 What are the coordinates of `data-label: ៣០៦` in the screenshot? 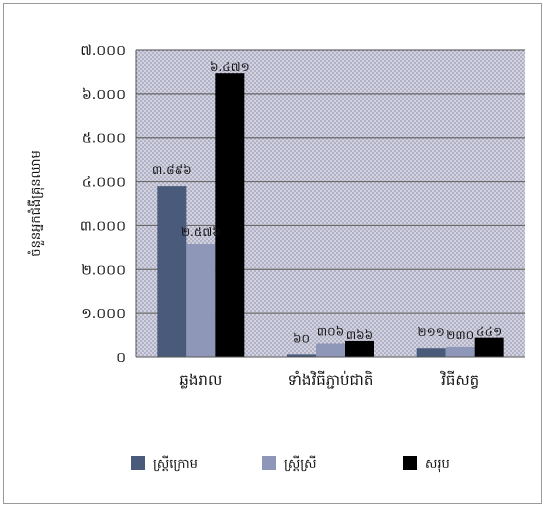 It's located at (330, 332).